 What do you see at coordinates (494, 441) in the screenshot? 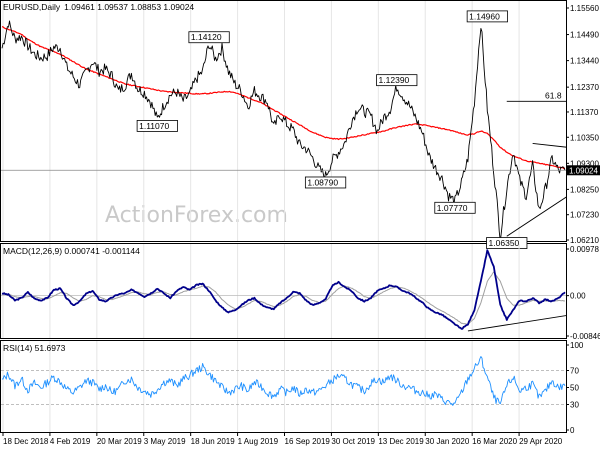
I see `x-tick-label: 16 Mar 2020` at bounding box center [494, 441].